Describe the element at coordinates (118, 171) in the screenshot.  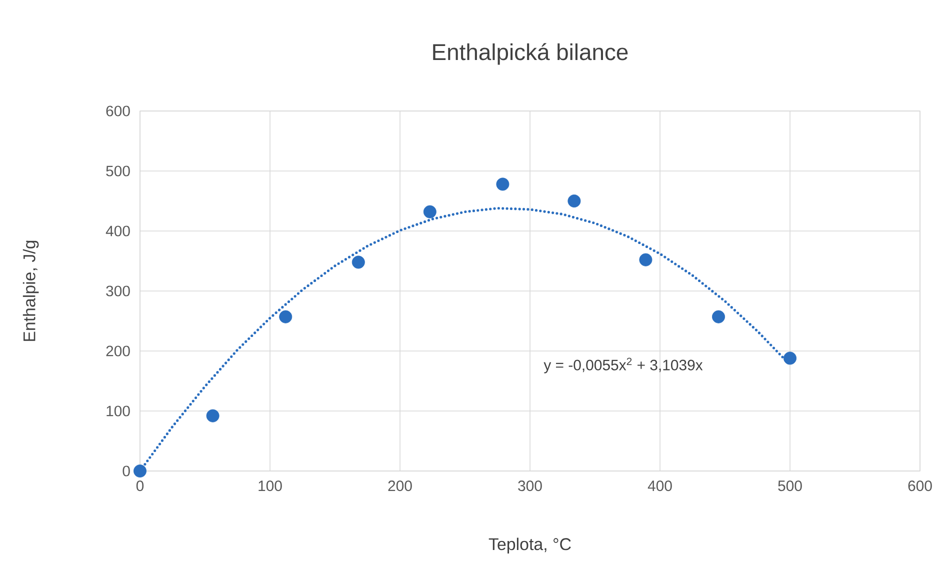
I see `y-tick-label: 500` at that location.